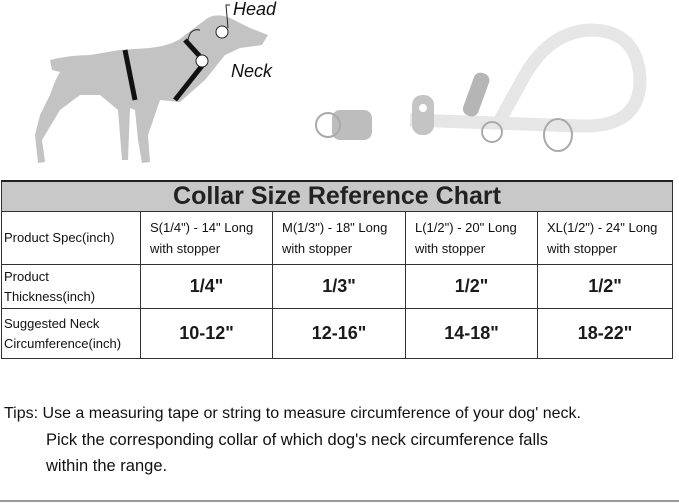 This screenshot has width=679, height=504. What do you see at coordinates (423, 115) in the screenshot?
I see `stopper-tab` at bounding box center [423, 115].